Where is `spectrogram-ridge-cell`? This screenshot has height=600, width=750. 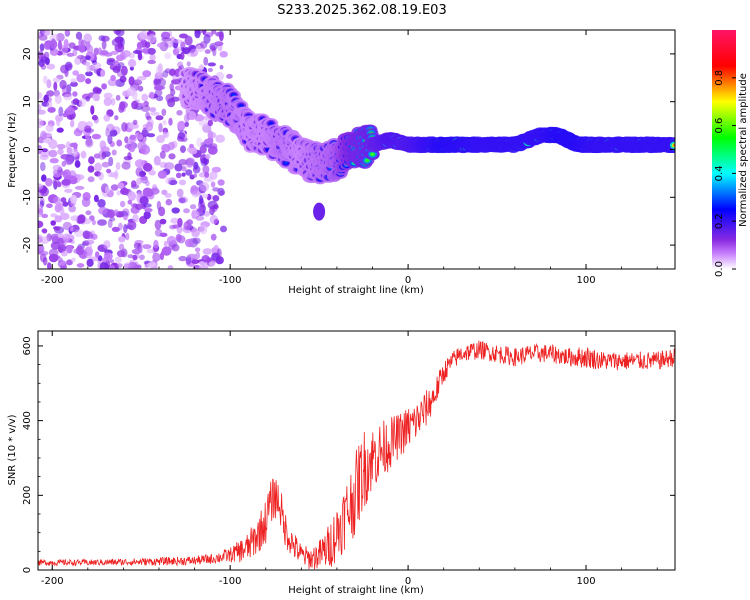
spectrogram-ridge-cell is located at coordinates (286, 163).